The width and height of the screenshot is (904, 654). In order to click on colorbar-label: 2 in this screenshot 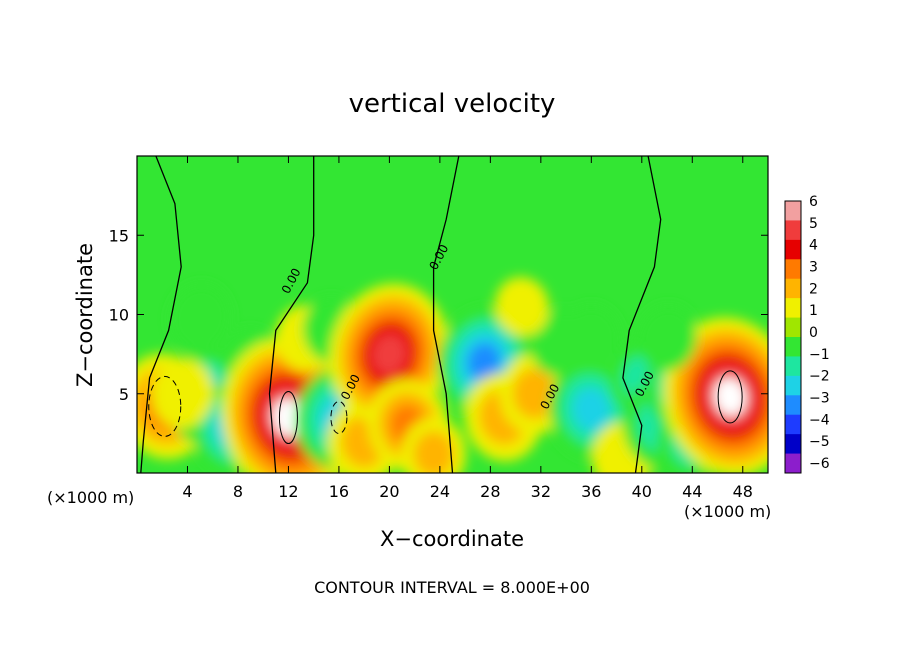, I will do `click(813, 289)`.